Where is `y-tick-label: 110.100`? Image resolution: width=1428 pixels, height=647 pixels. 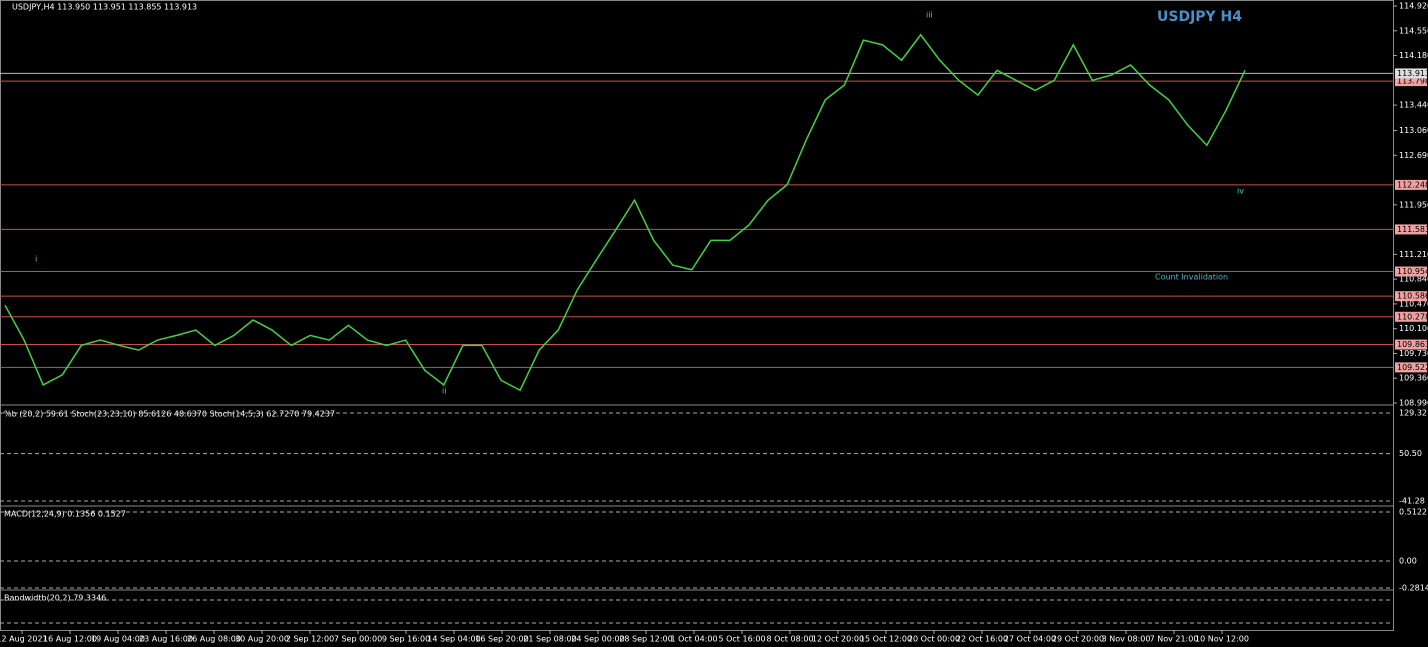
y-tick-label: 110.100 is located at coordinates (1413, 328).